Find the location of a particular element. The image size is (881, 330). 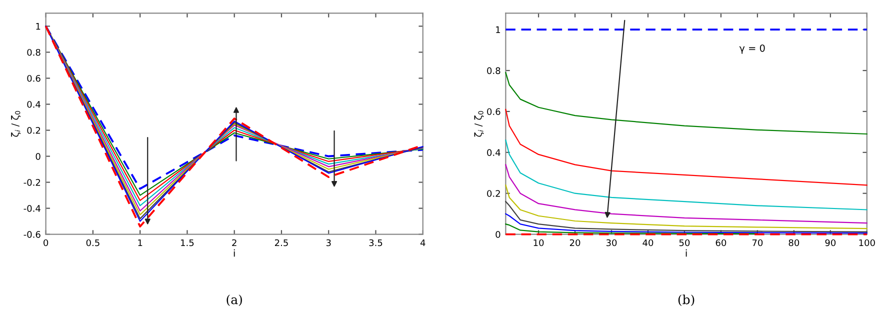

x-tick-label: 80 is located at coordinates (794, 242).